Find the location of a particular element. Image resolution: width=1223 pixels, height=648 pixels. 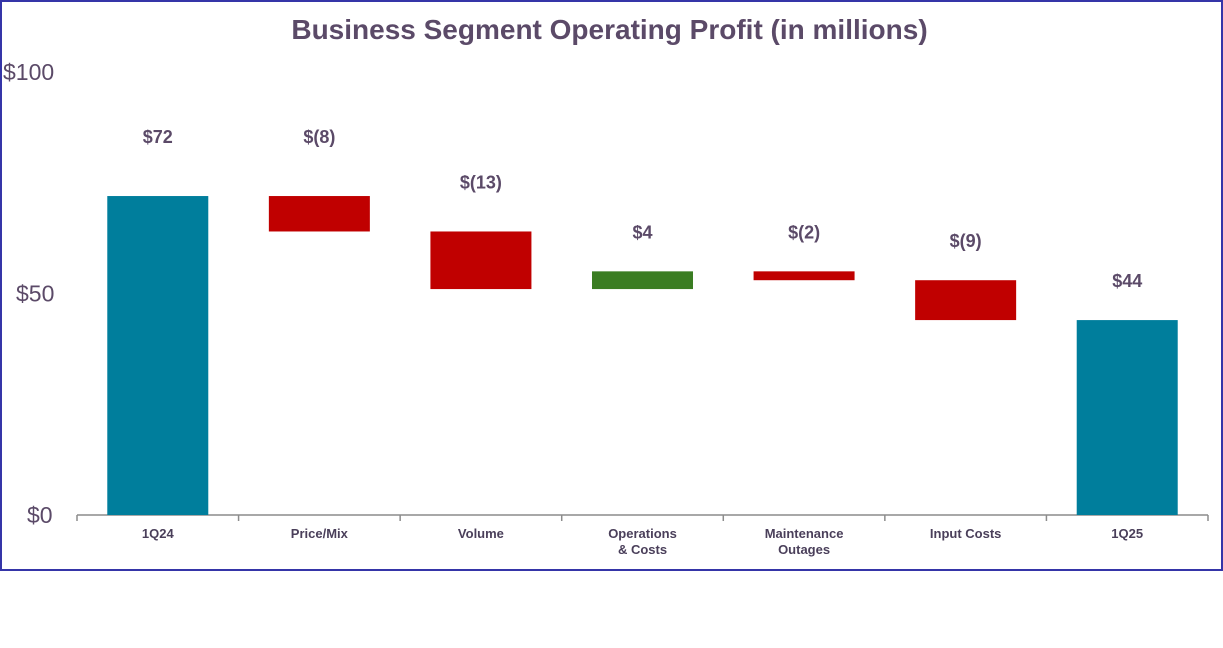

data-label: $72 is located at coordinates (158, 137).